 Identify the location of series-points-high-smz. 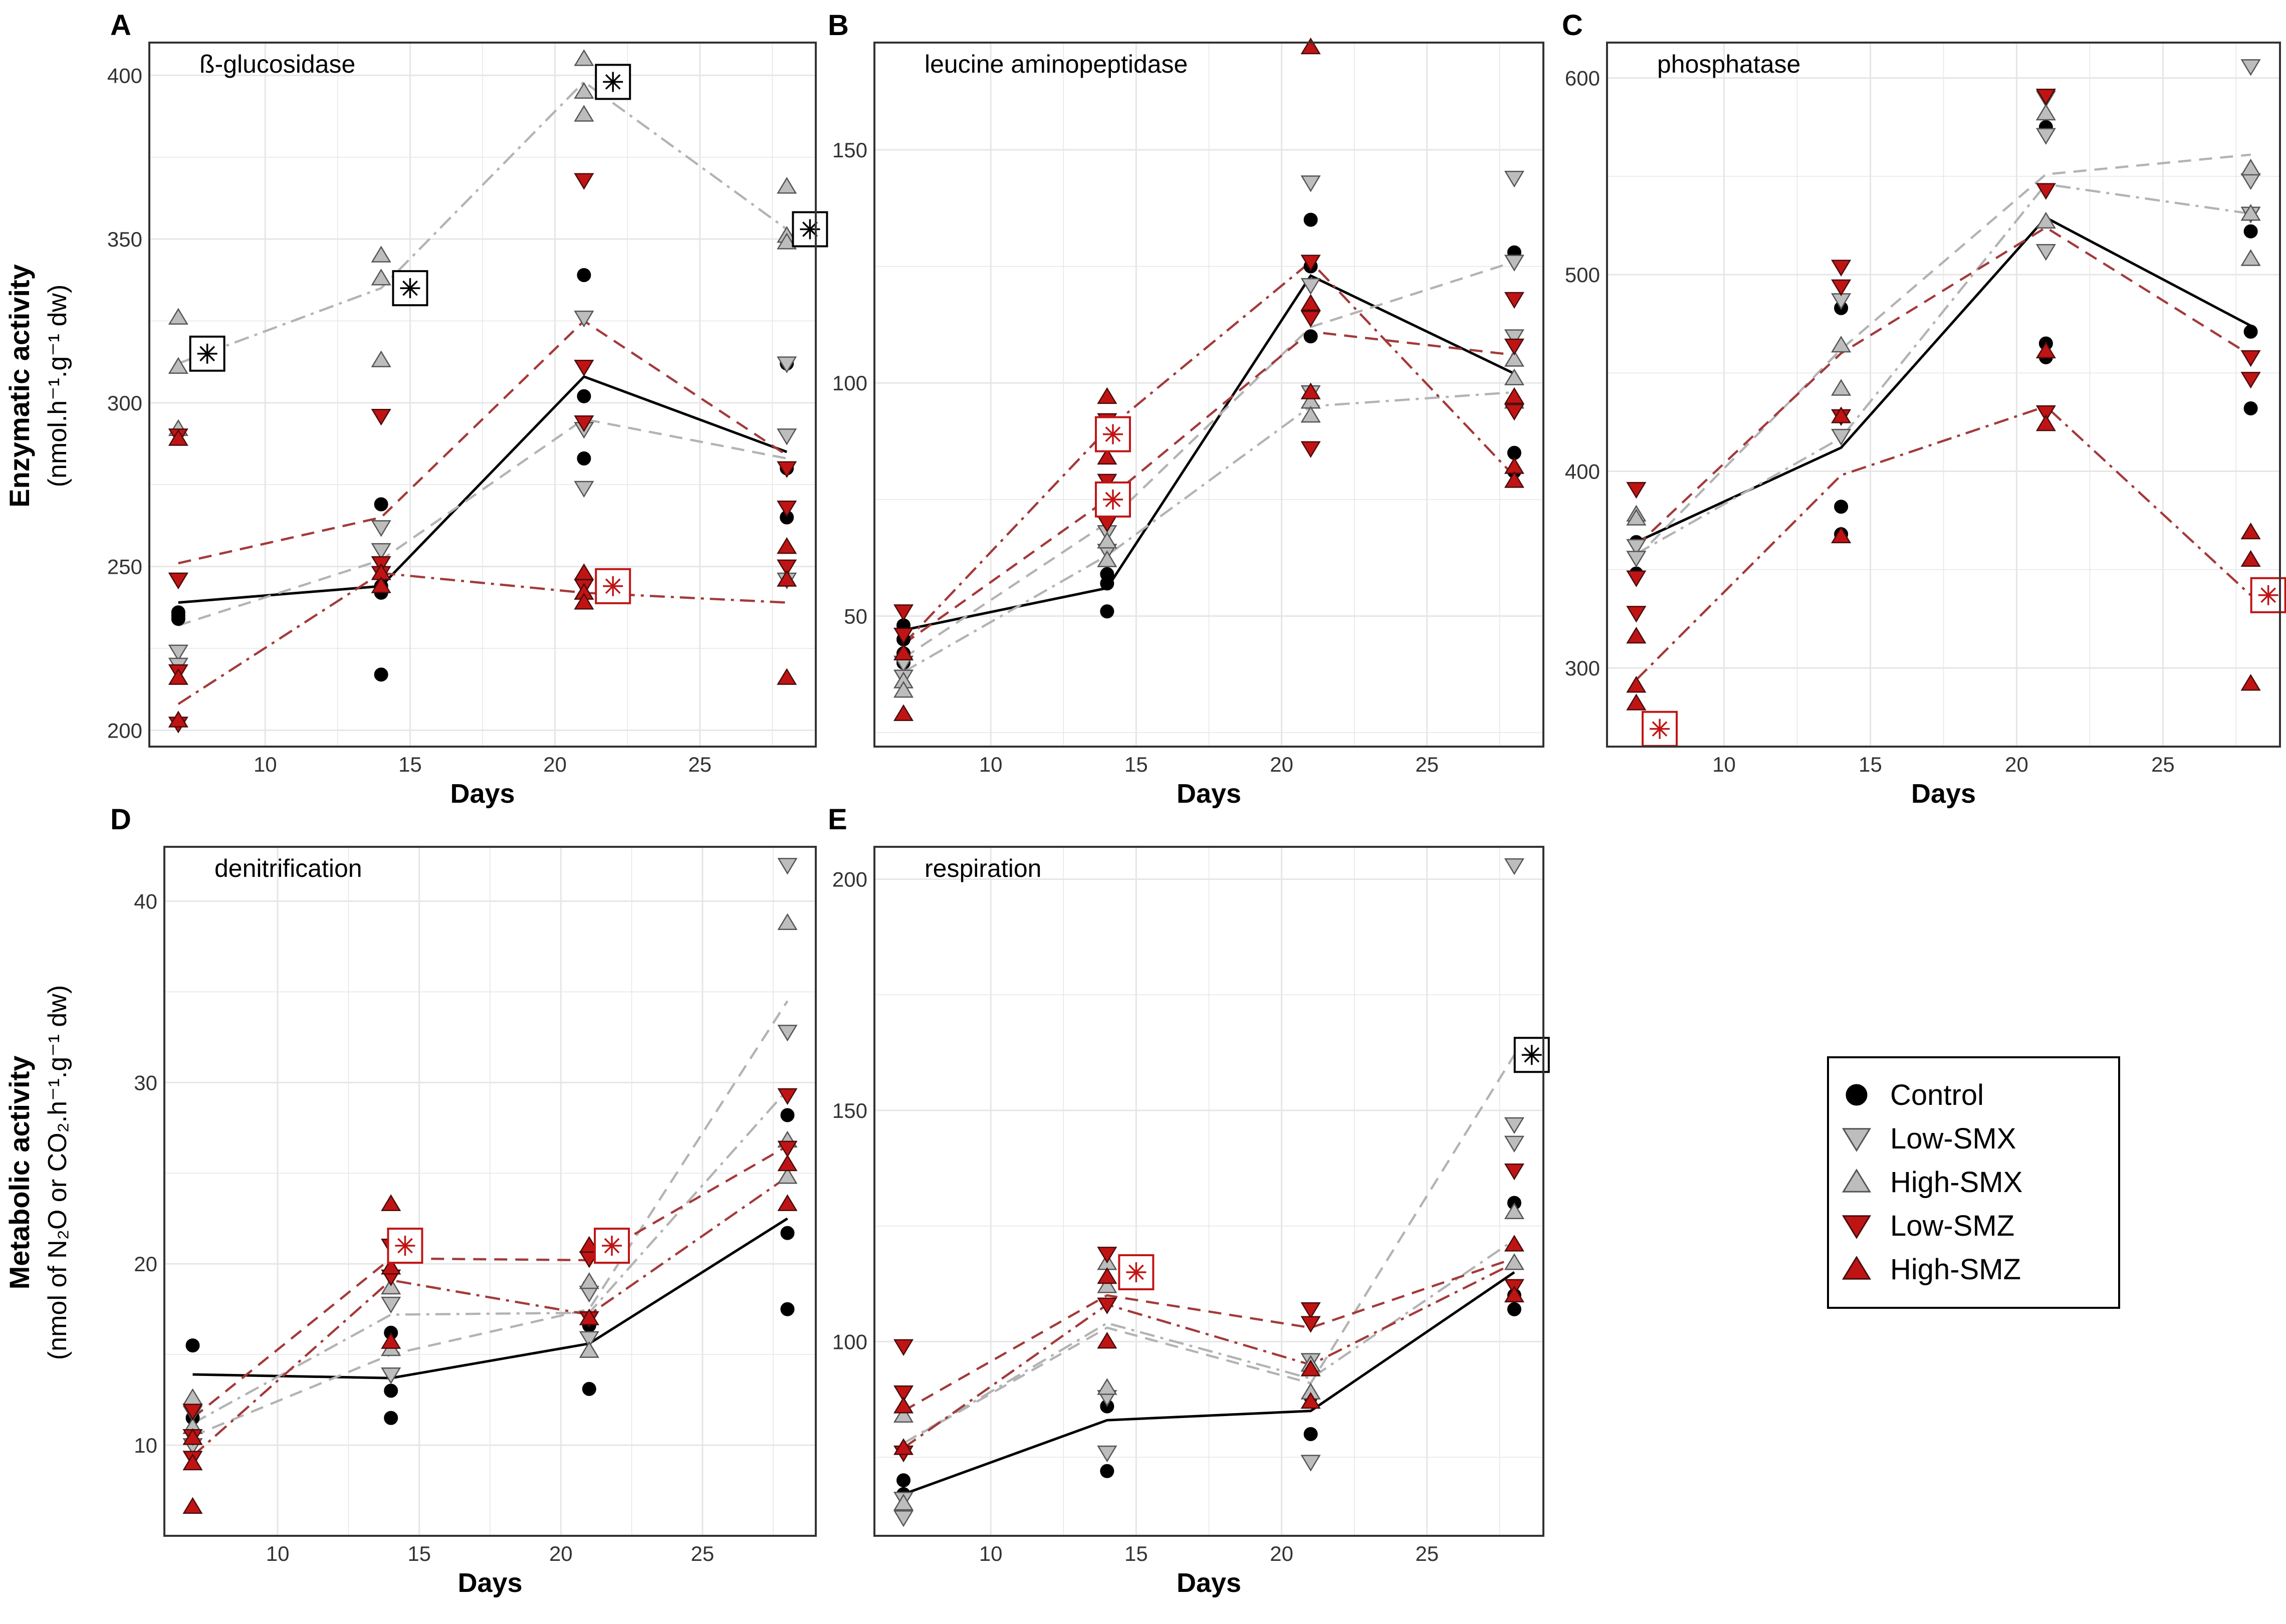
(490, 1334).